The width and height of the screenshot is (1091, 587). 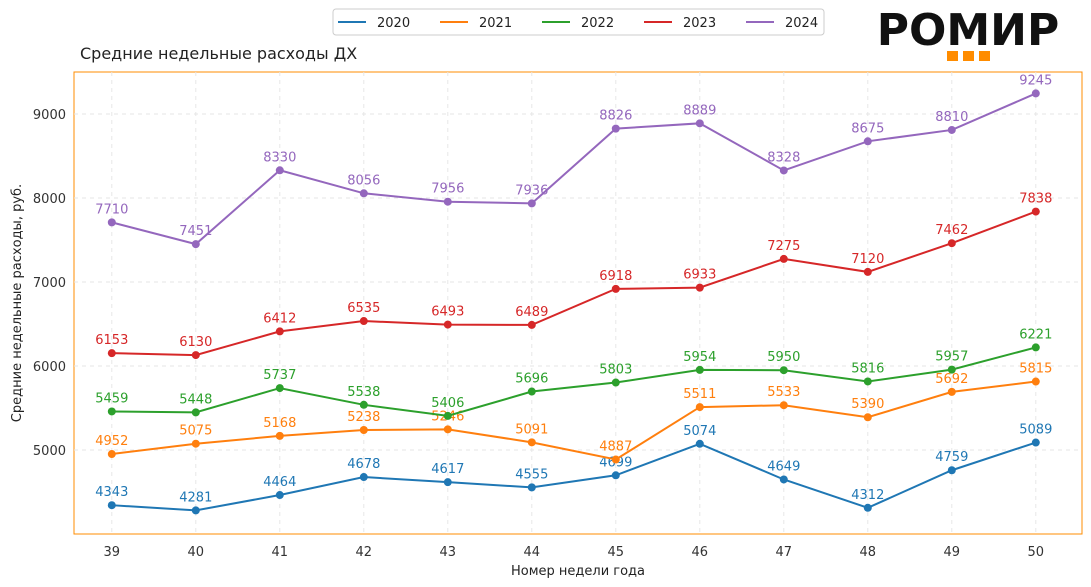 I want to click on x-tick-label: 41, so click(x=280, y=552).